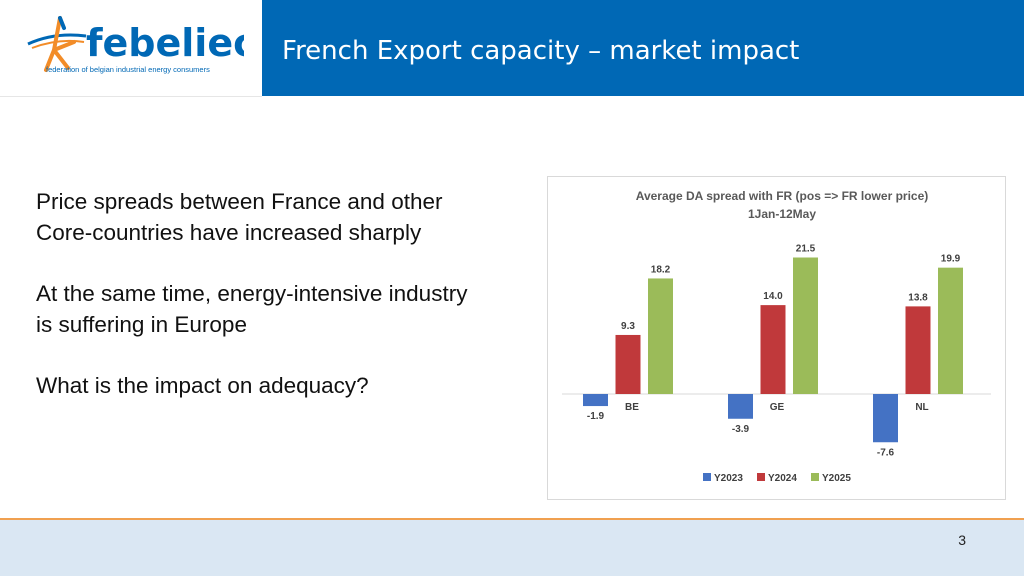 Image resolution: width=1024 pixels, height=576 pixels. I want to click on category-label-nl: NL, so click(921, 407).